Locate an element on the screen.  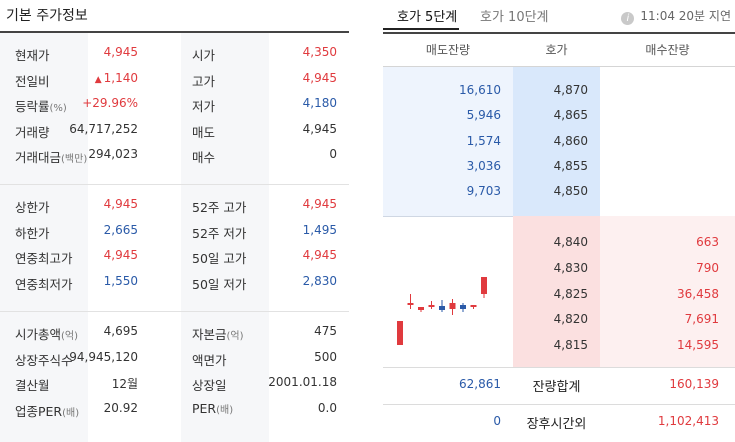
info-value: 294,023 is located at coordinates (83, 154).